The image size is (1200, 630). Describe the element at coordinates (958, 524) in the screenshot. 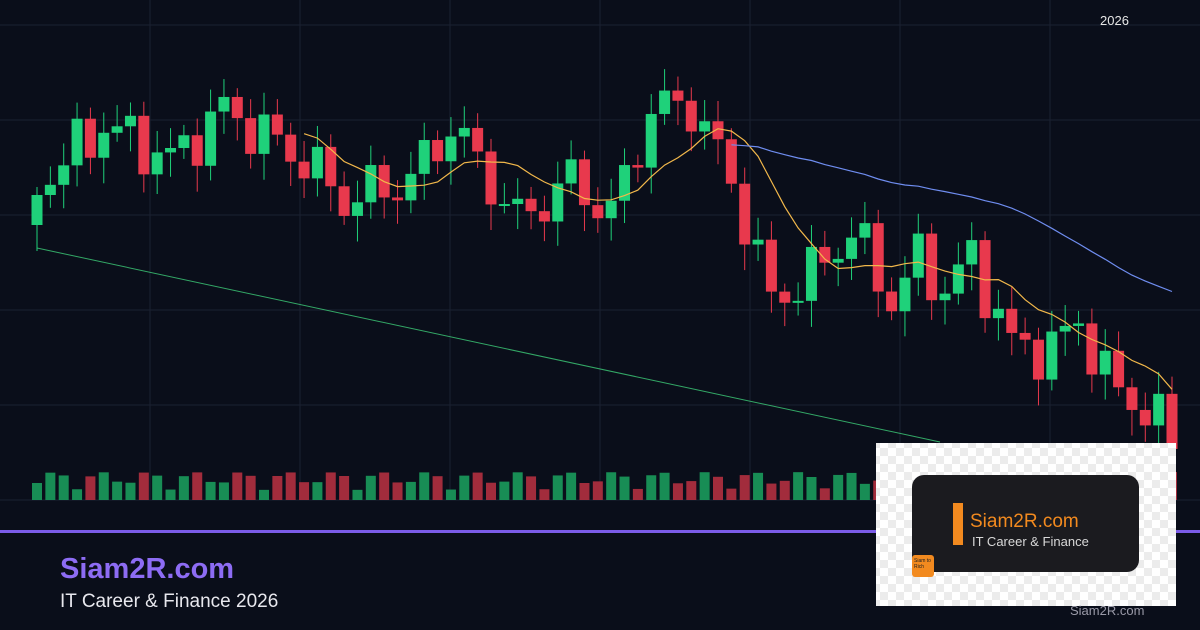

I see `logo-bar` at that location.